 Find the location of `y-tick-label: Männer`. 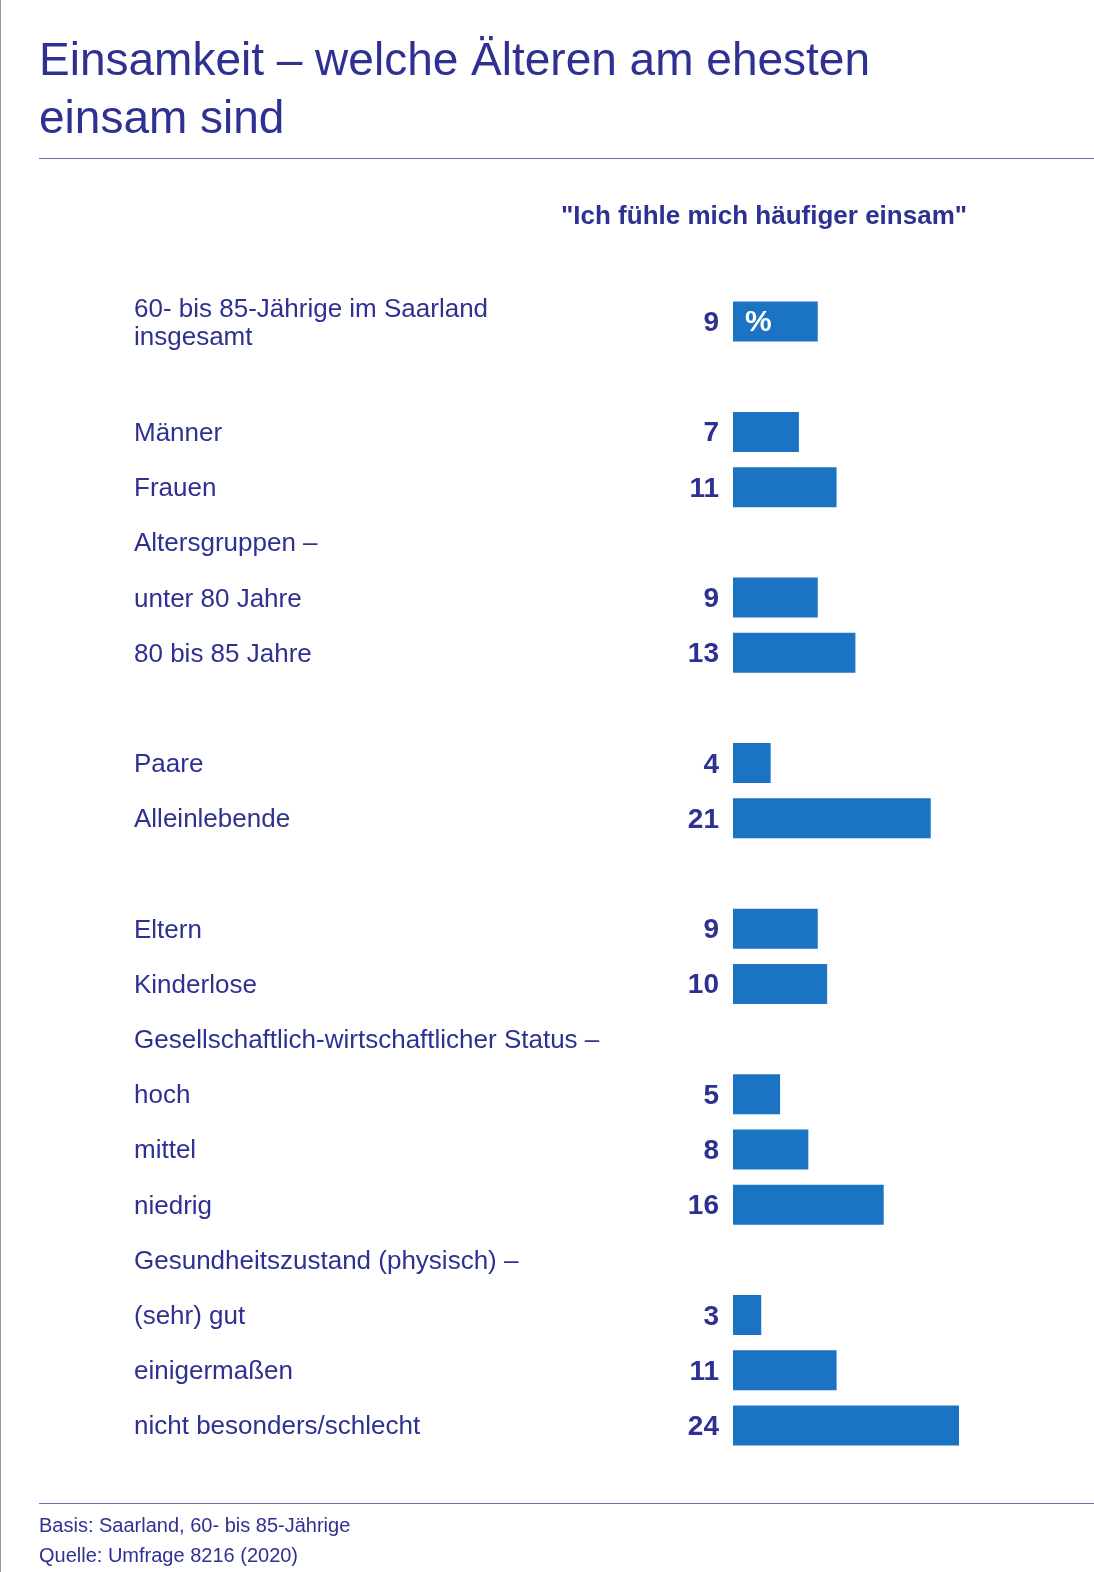

y-tick-label: Männer is located at coordinates (178, 431).